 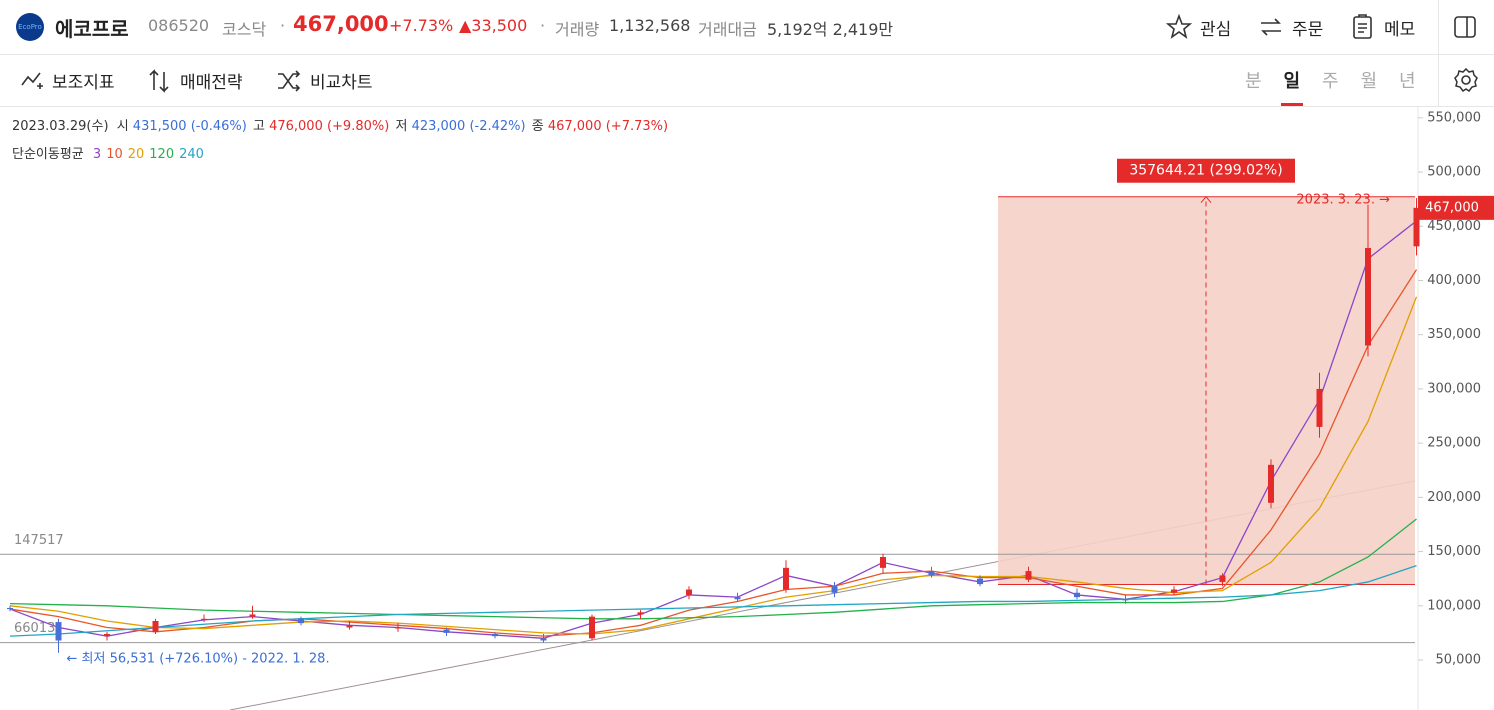 I want to click on y-tick-label: 400,000, so click(x=1454, y=280).